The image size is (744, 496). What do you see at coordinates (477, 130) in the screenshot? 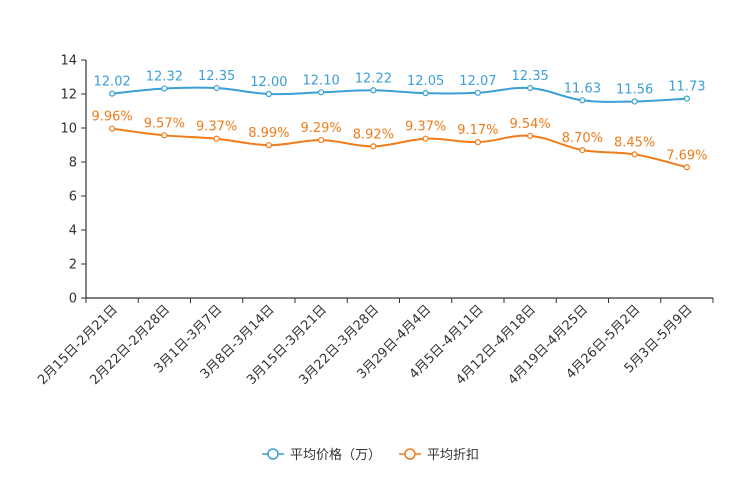
I see `data-label: 9.17%` at bounding box center [477, 130].